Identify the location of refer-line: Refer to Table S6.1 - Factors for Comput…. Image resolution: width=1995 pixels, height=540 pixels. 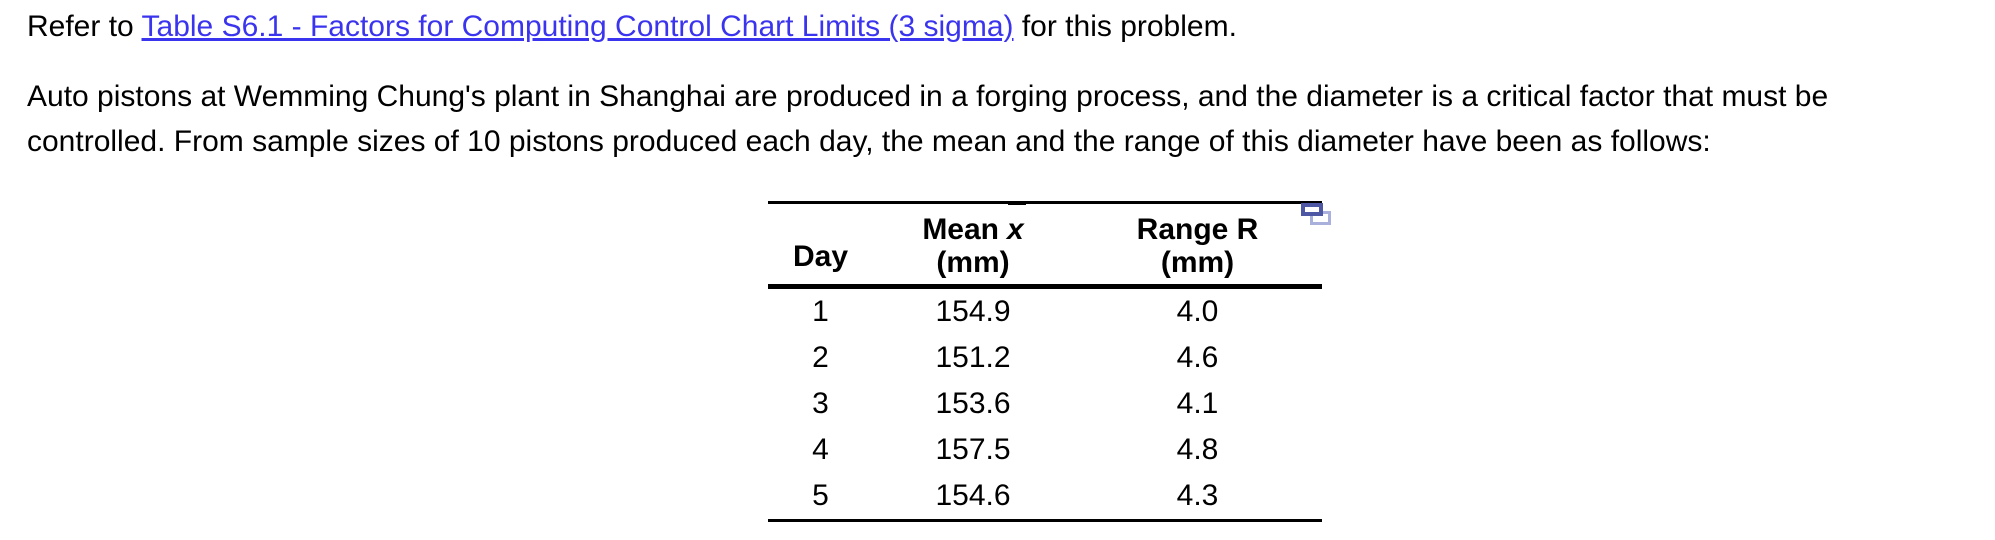
(1011, 27).